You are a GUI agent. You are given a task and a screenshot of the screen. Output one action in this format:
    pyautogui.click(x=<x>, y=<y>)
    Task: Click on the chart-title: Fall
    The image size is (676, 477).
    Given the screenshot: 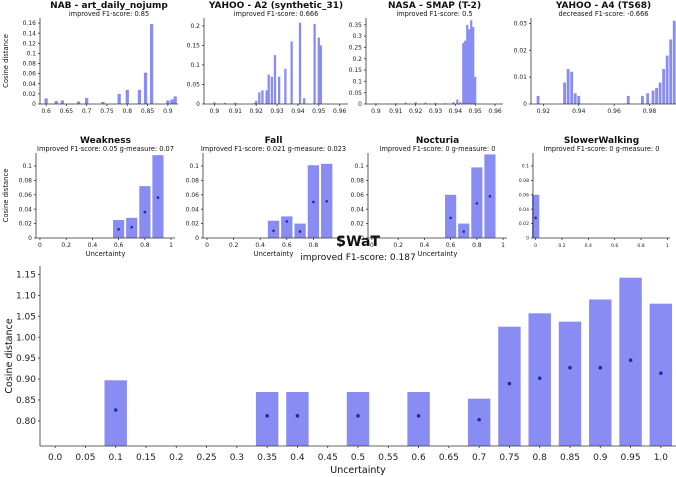 What is the action you would take?
    pyautogui.click(x=274, y=141)
    